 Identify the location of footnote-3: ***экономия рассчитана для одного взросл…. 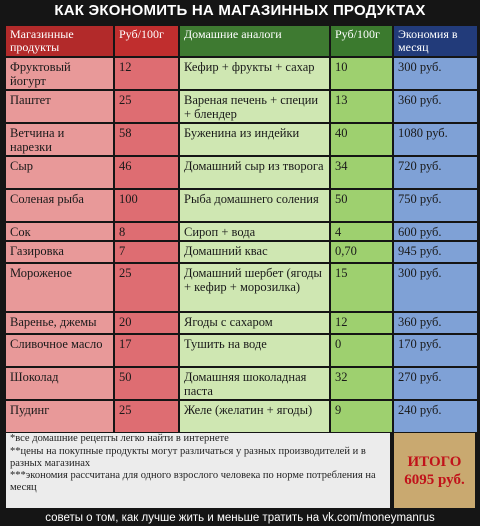
(193, 482).